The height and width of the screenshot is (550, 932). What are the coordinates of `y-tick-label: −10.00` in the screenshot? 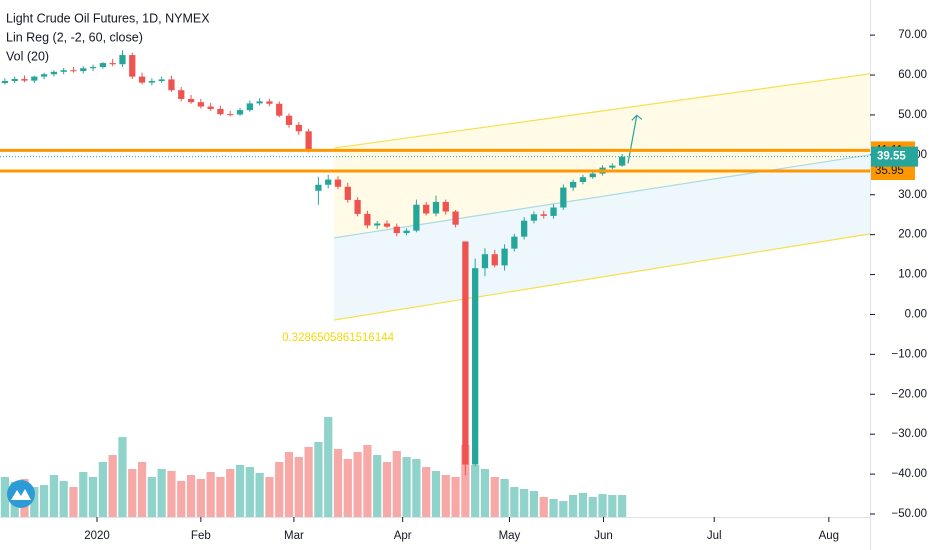 It's located at (910, 354).